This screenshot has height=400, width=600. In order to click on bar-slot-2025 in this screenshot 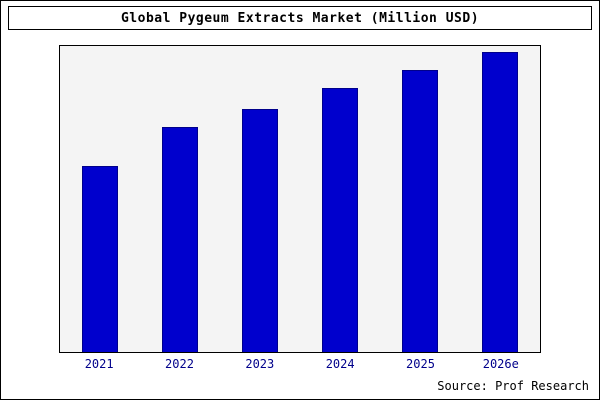, I will do `click(420, 199)`.